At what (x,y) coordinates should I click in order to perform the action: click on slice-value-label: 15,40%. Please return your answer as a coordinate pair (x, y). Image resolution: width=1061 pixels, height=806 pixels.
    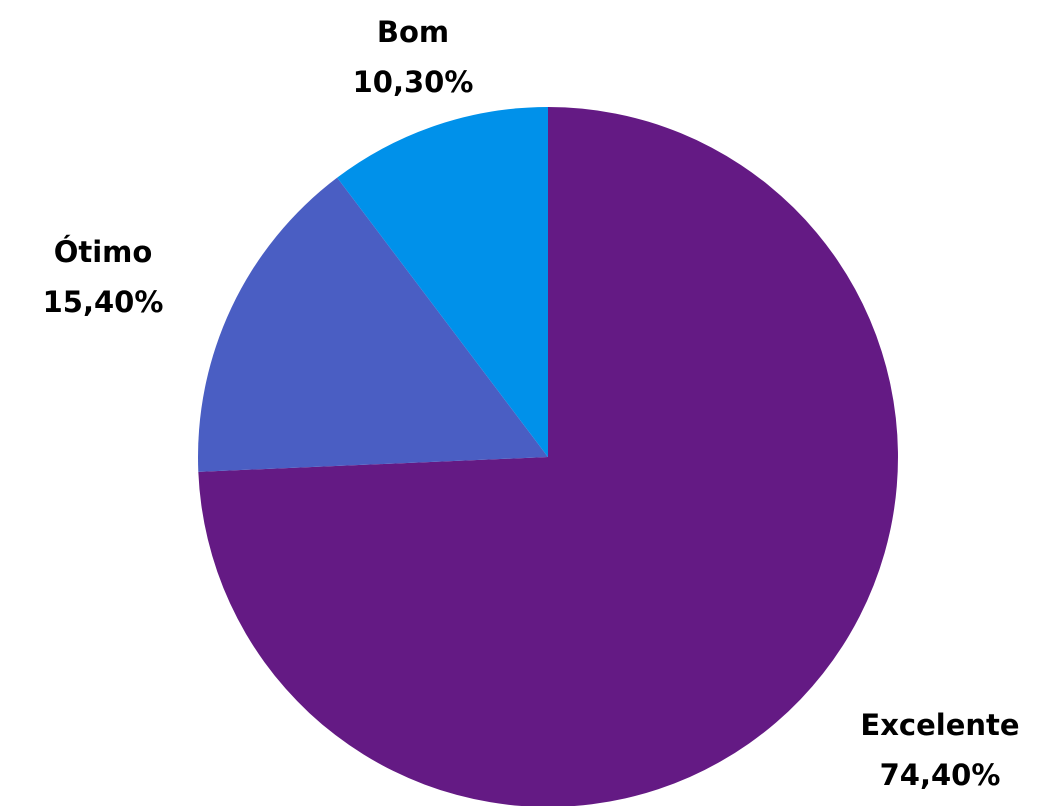
    Looking at the image, I should click on (103, 302).